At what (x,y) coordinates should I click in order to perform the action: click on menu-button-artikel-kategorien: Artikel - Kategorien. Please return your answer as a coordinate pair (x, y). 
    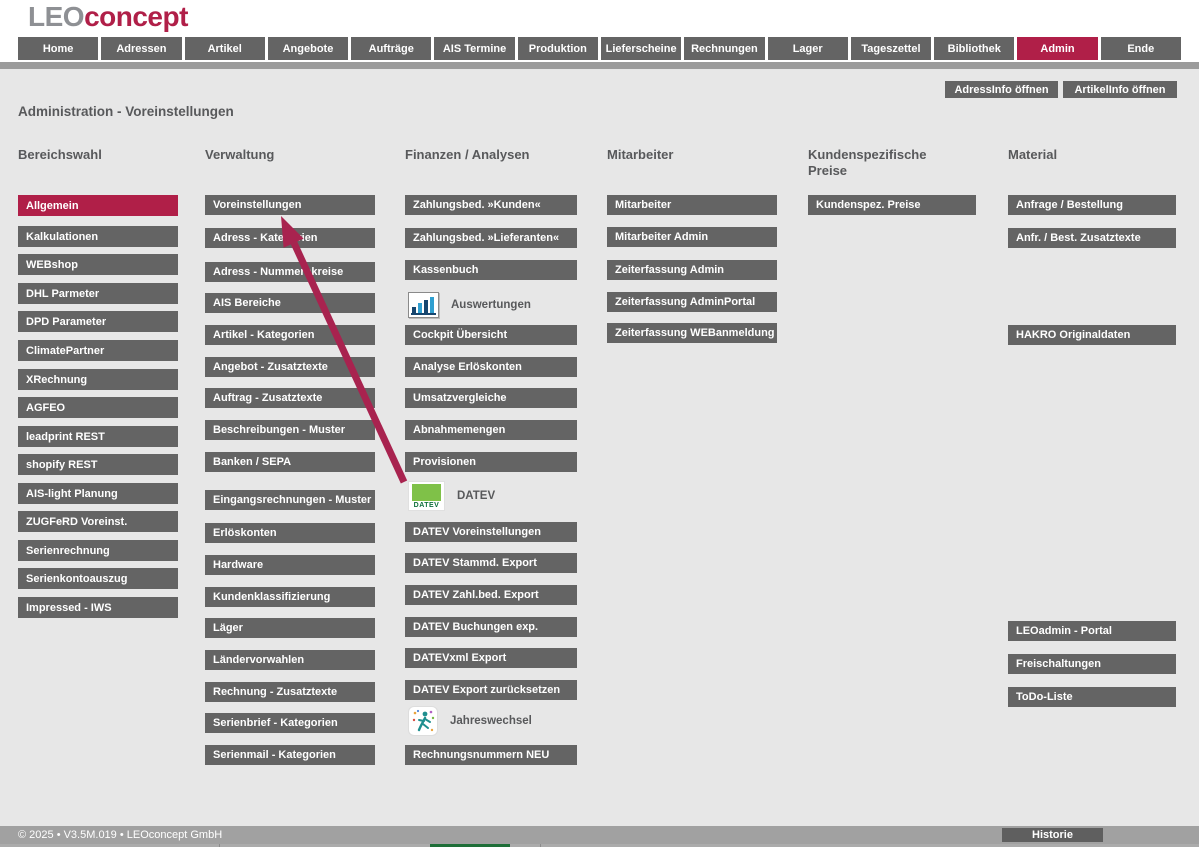
    Looking at the image, I should click on (290, 335).